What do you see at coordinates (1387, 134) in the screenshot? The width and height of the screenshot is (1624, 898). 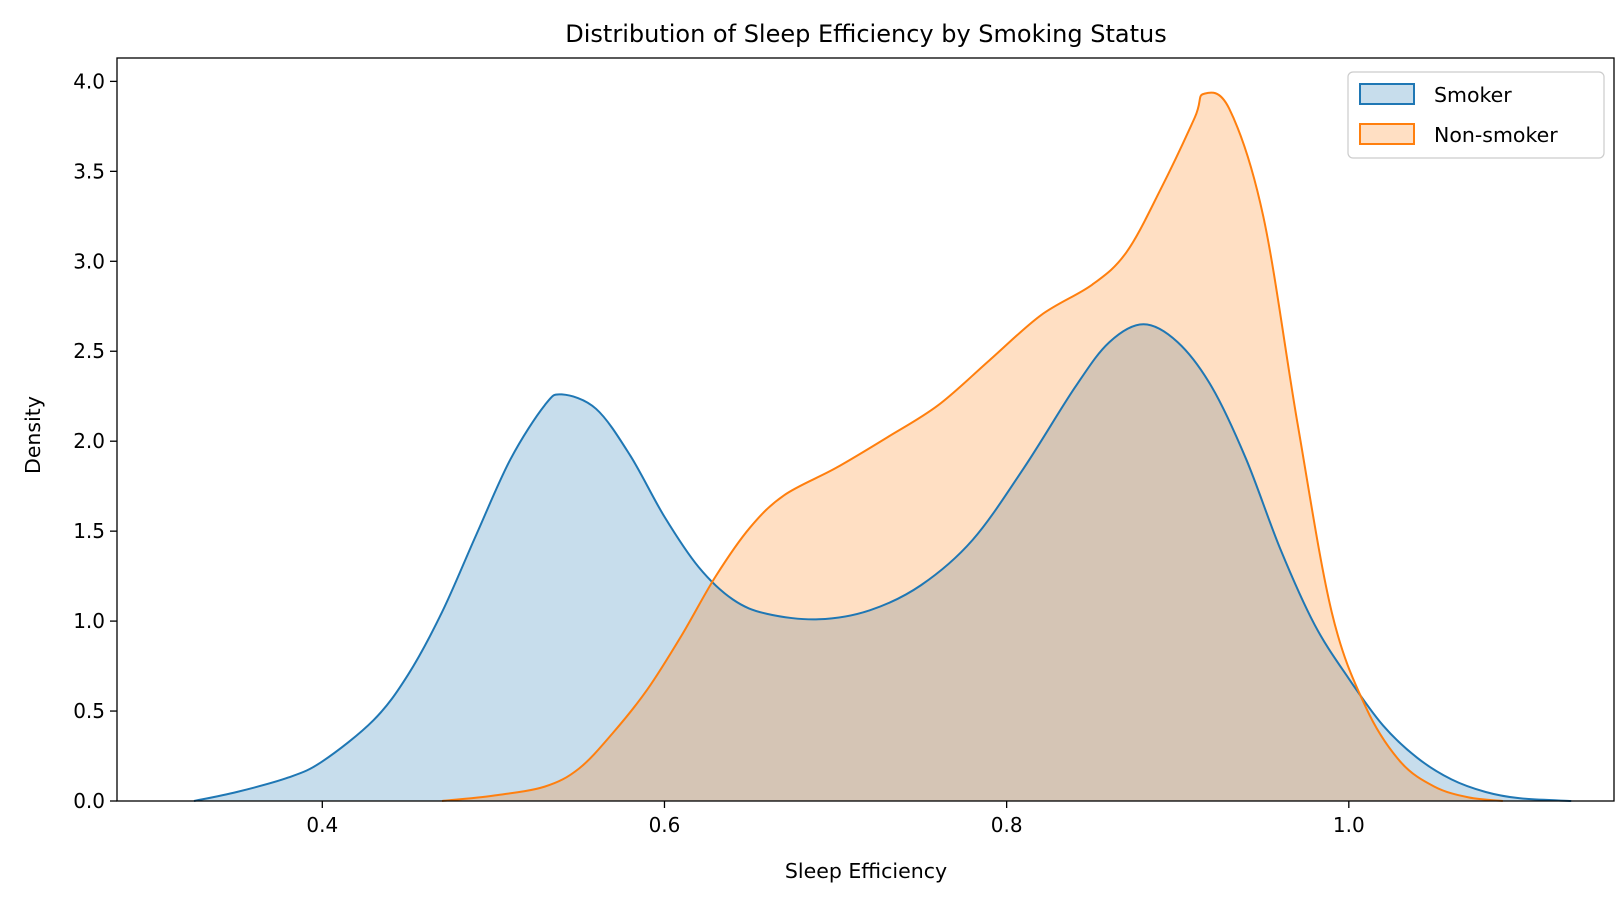 I see `legend-swatch-non-smoker` at bounding box center [1387, 134].